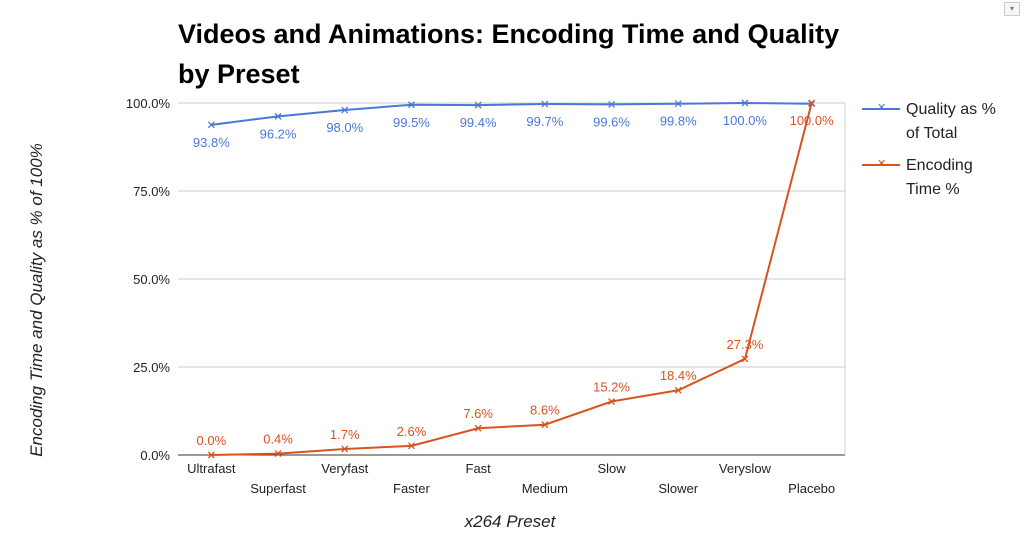 This screenshot has width=1024, height=554. Describe the element at coordinates (344, 127) in the screenshot. I see `data-label: 98.0%` at that location.